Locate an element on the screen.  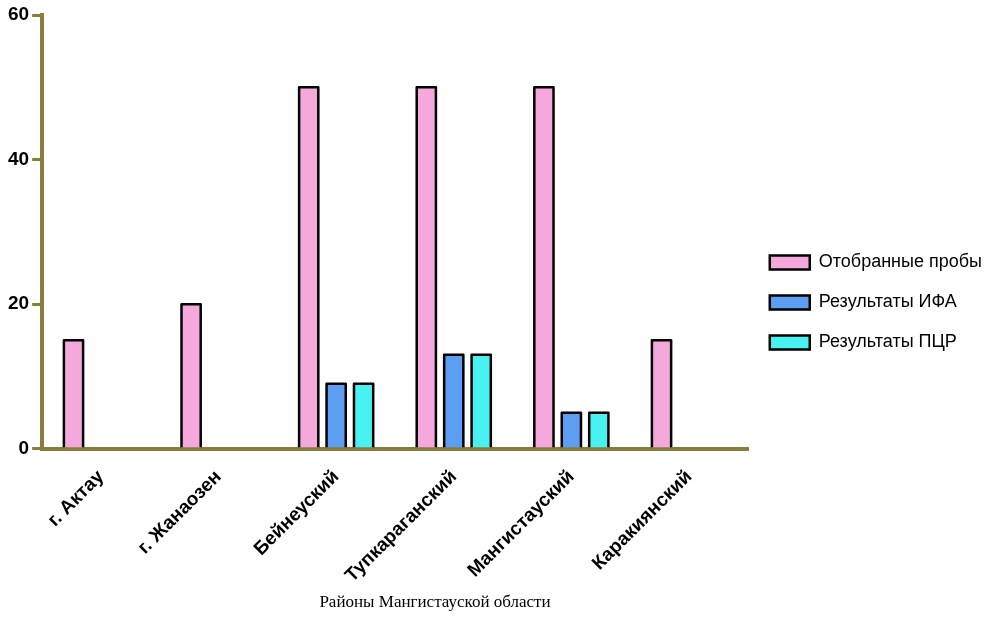
y-tick-label: 40 is located at coordinates (18, 158).